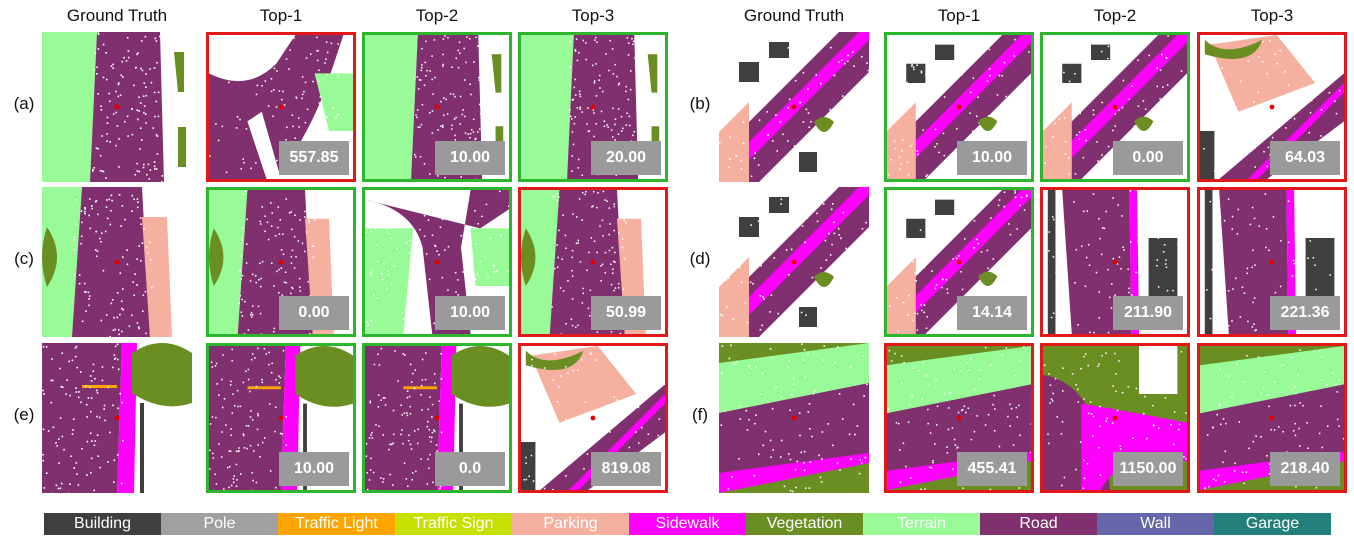 The height and width of the screenshot is (536, 1354). Describe the element at coordinates (1272, 262) in the screenshot. I see `candidate-tile-top3: 221.36` at that location.